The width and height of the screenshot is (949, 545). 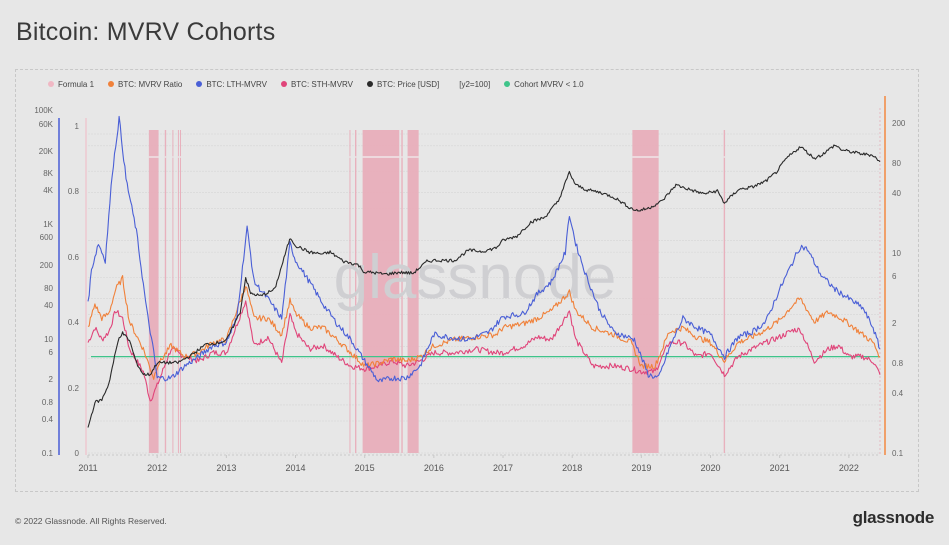 What do you see at coordinates (896, 253) in the screenshot?
I see `mvrv-axis-tick: 10` at bounding box center [896, 253].